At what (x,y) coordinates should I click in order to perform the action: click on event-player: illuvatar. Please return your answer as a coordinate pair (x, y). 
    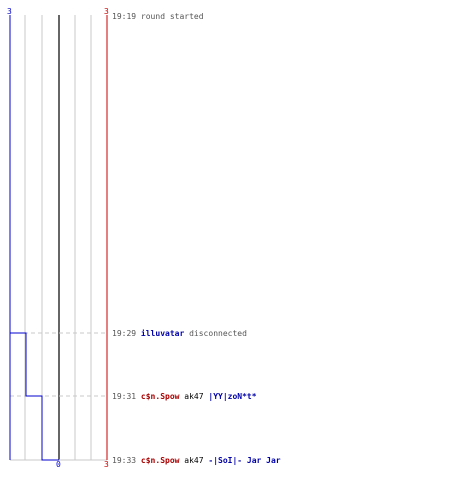
    Looking at the image, I should click on (162, 333).